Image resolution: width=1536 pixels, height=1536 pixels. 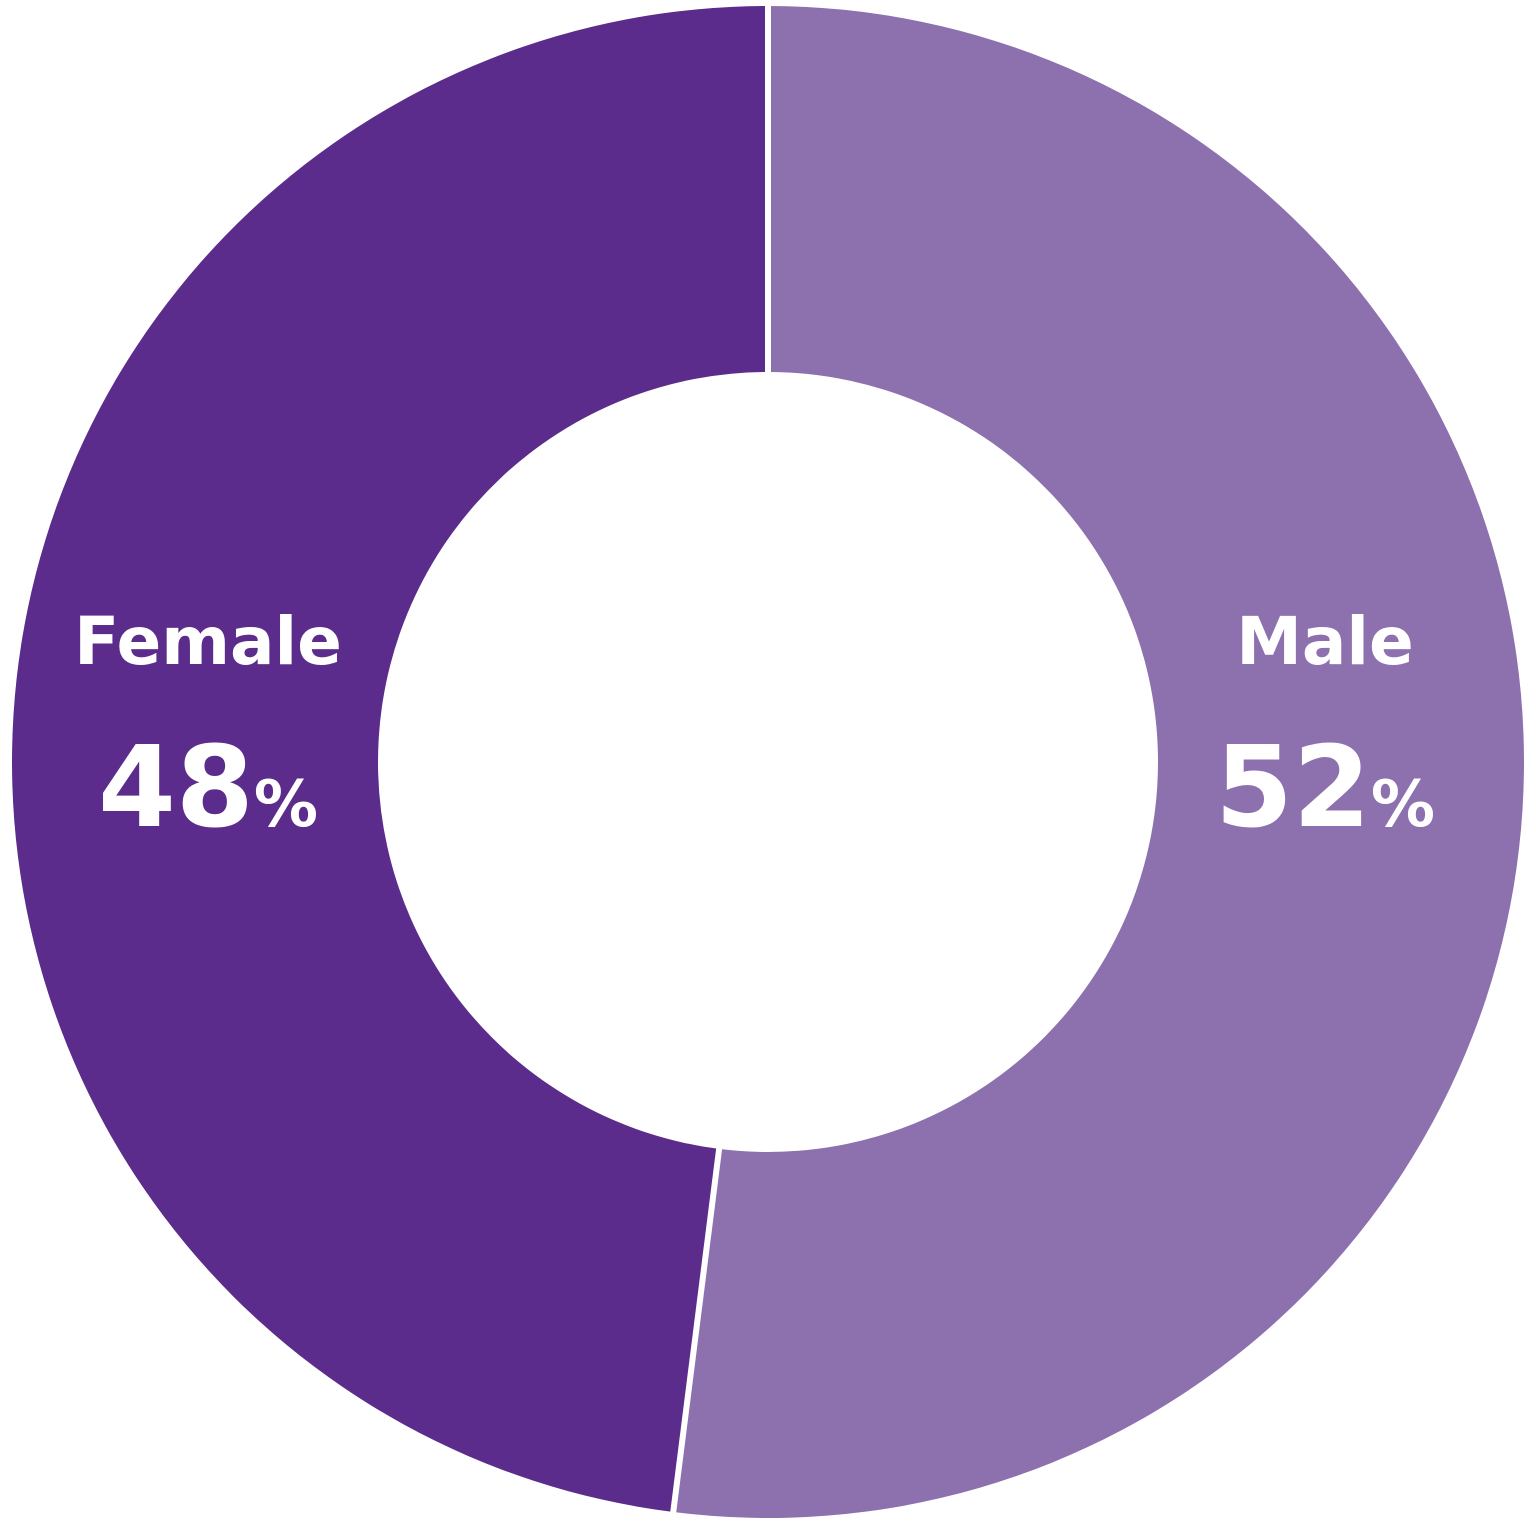 What do you see at coordinates (1325, 788) in the screenshot?
I see `slice-value-male: 52%` at bounding box center [1325, 788].